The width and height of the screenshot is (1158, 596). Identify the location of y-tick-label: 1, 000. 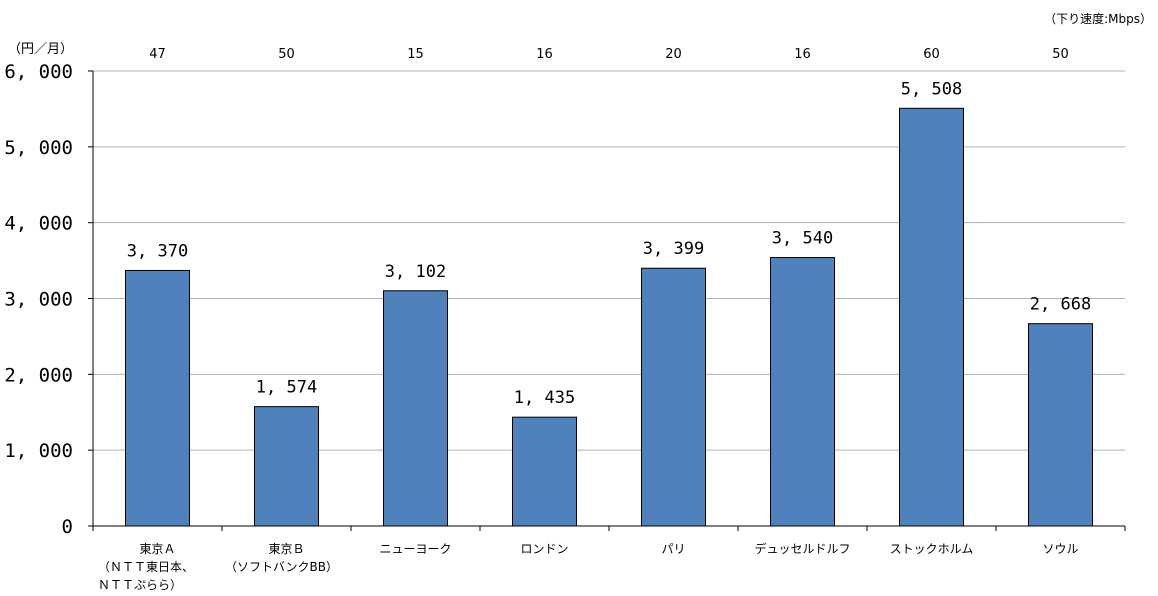
(38, 451).